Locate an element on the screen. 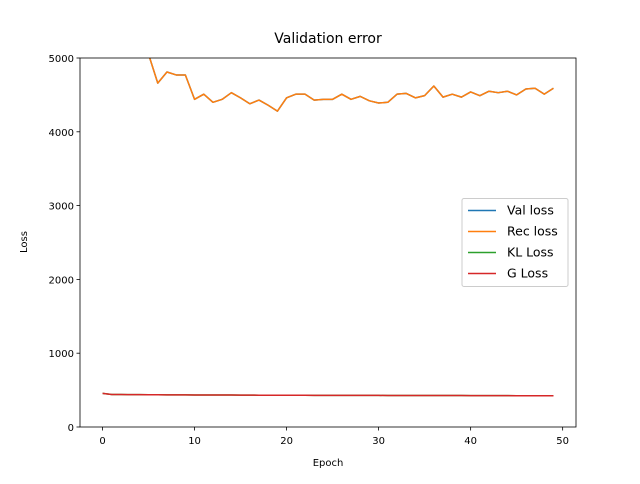  y-tick-label: 1000 is located at coordinates (61, 354).